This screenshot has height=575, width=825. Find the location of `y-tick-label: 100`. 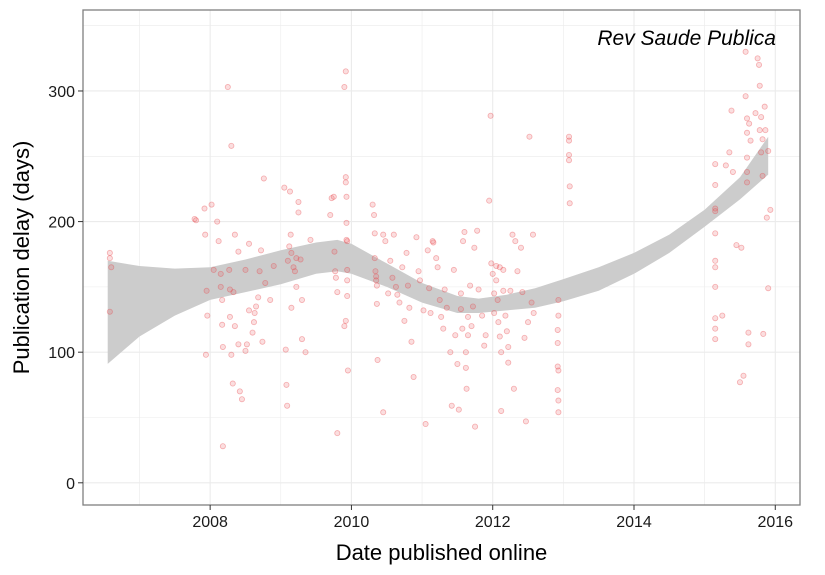

y-tick-label: 100 is located at coordinates (61, 353).